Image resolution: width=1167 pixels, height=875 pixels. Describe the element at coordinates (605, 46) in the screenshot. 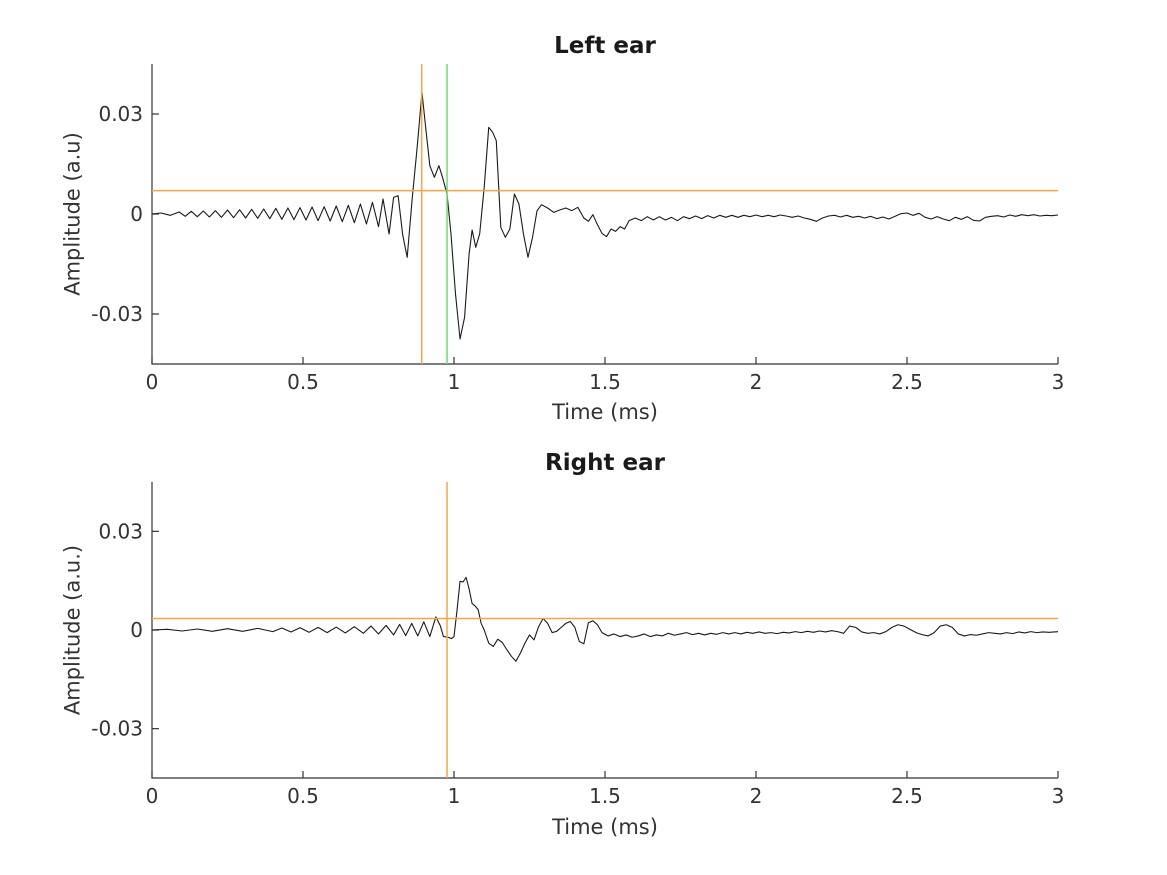

I see `left-ear-title: Left ear` at that location.